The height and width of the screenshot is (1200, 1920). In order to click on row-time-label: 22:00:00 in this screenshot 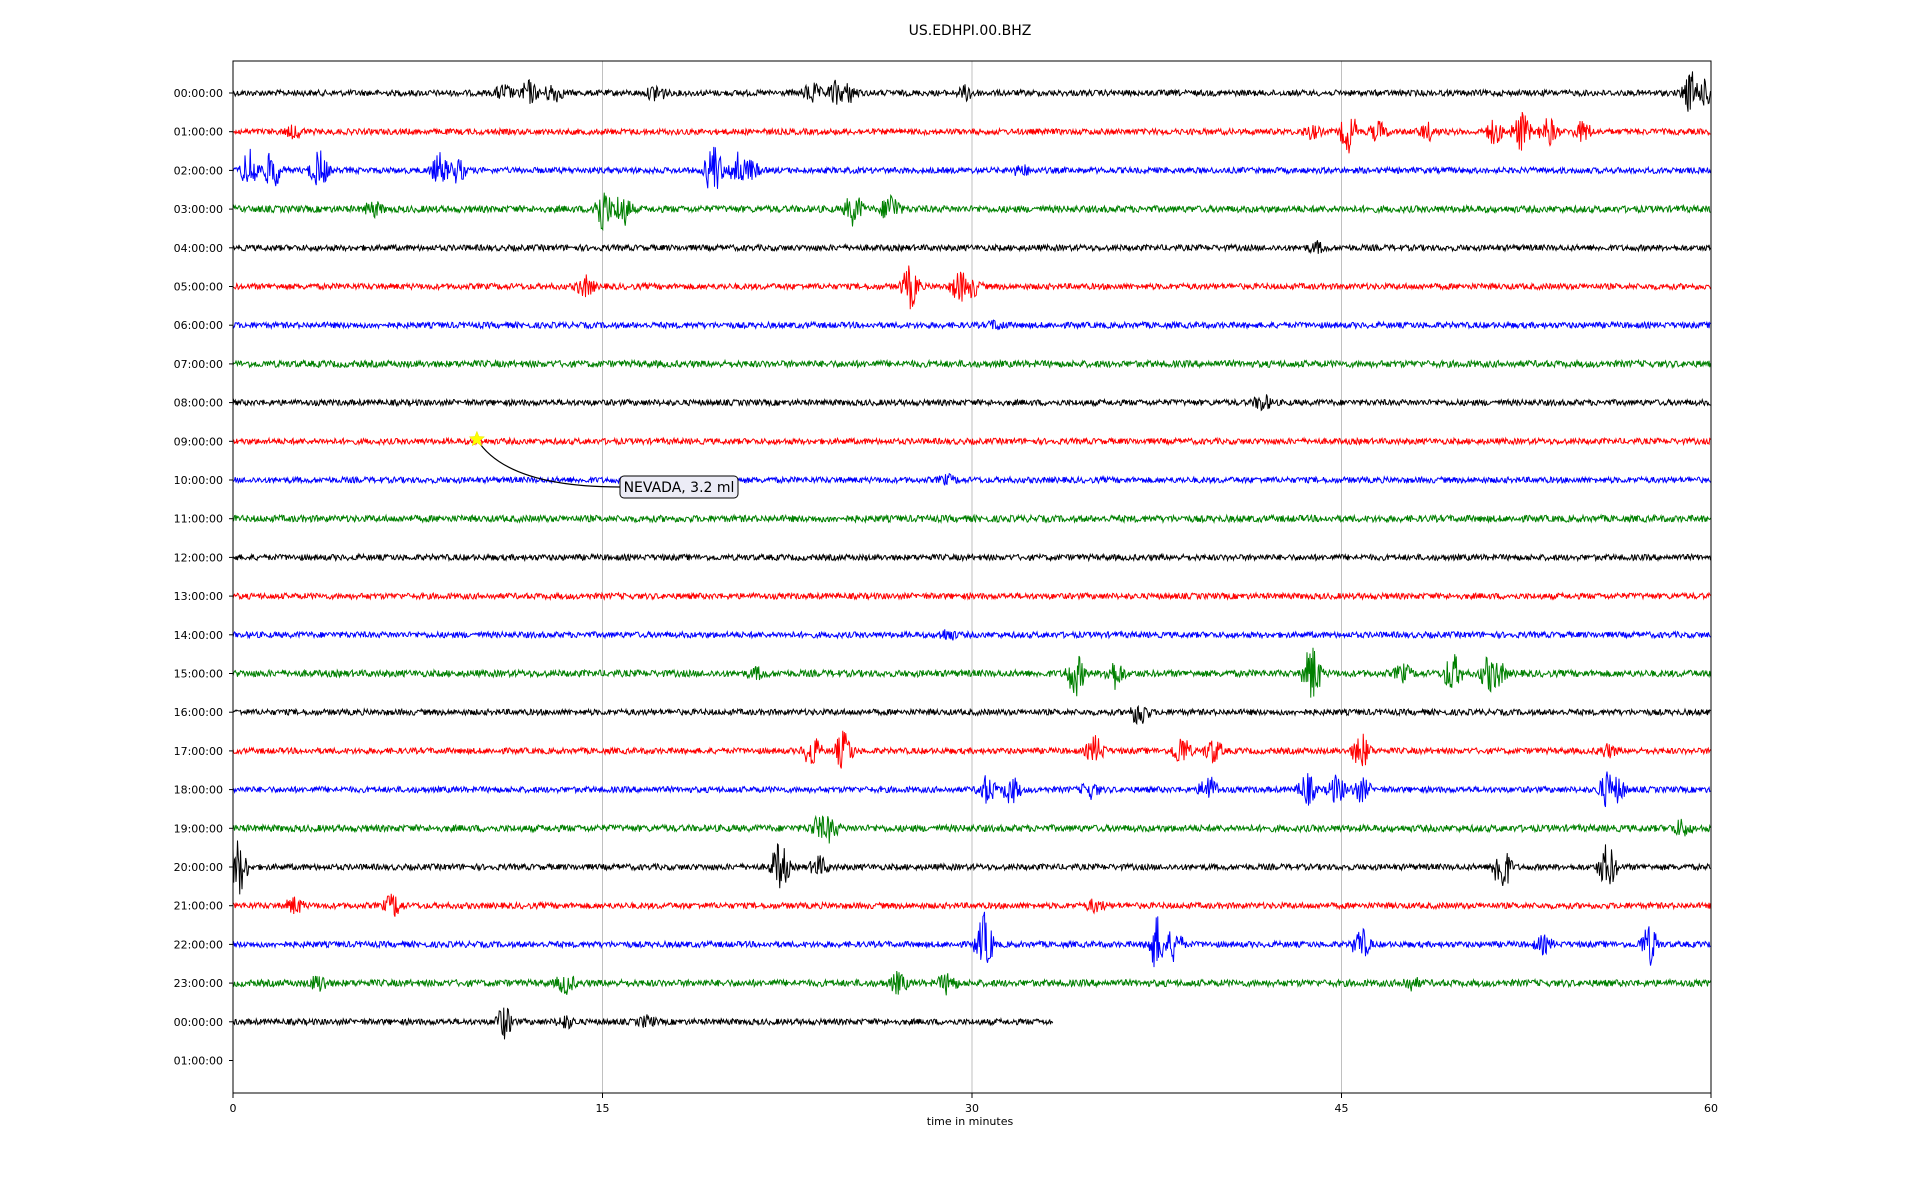, I will do `click(198, 944)`.